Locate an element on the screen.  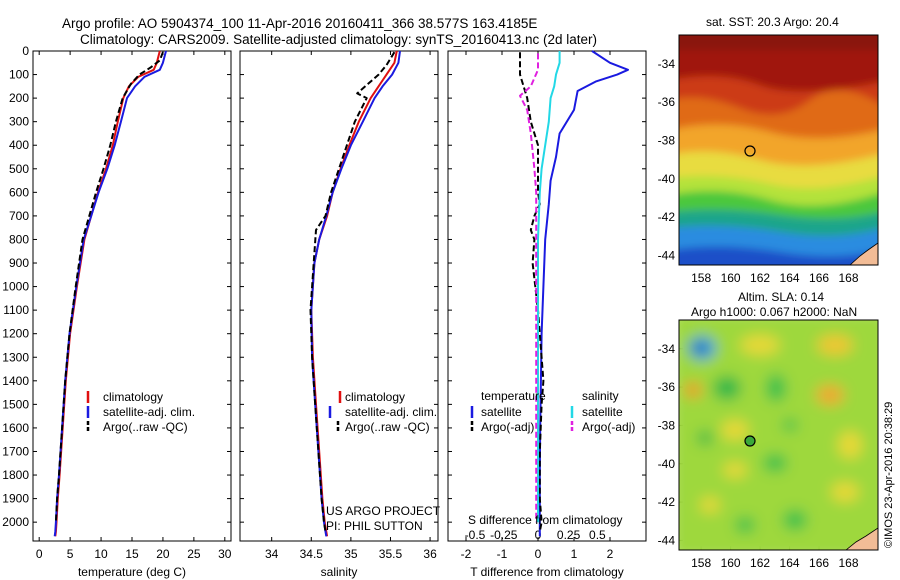
x-tick-label: 34.5 is located at coordinates (312, 554).